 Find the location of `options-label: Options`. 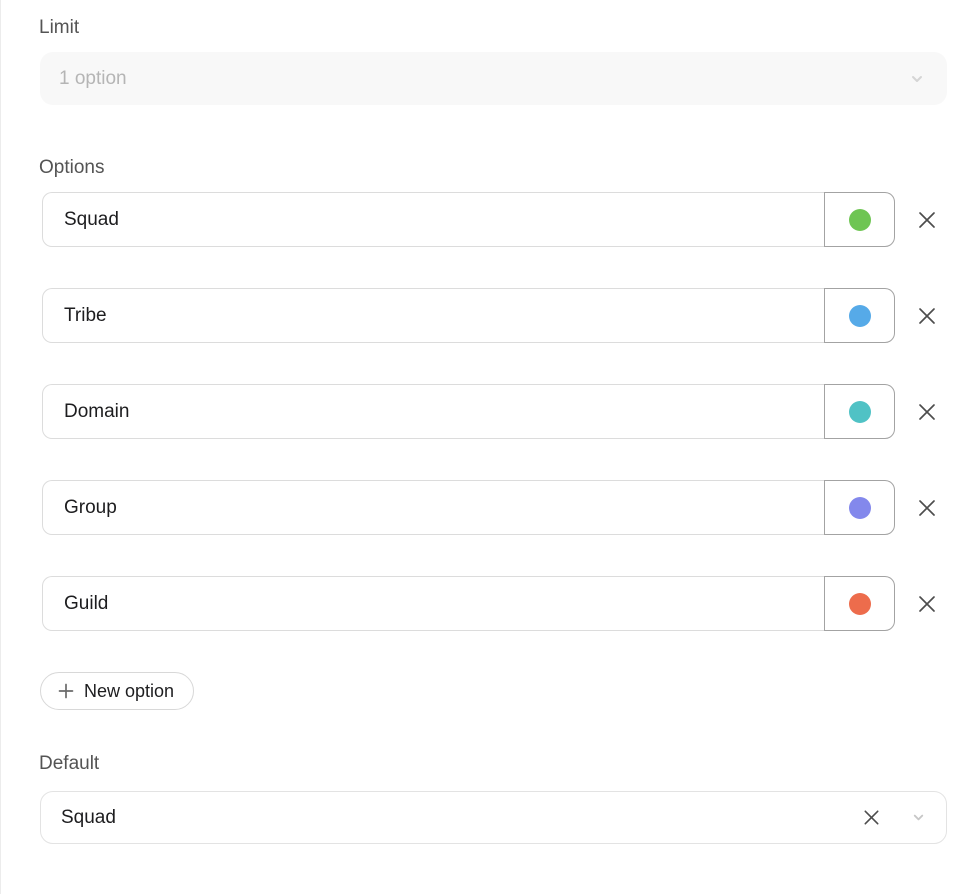

options-label: Options is located at coordinates (72, 167).